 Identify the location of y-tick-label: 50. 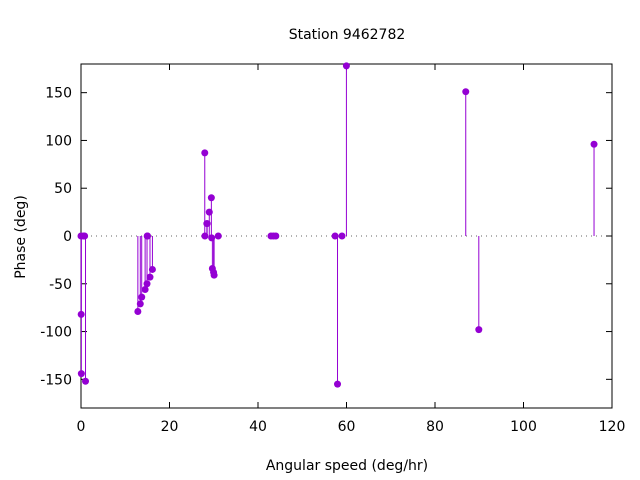
(63, 189).